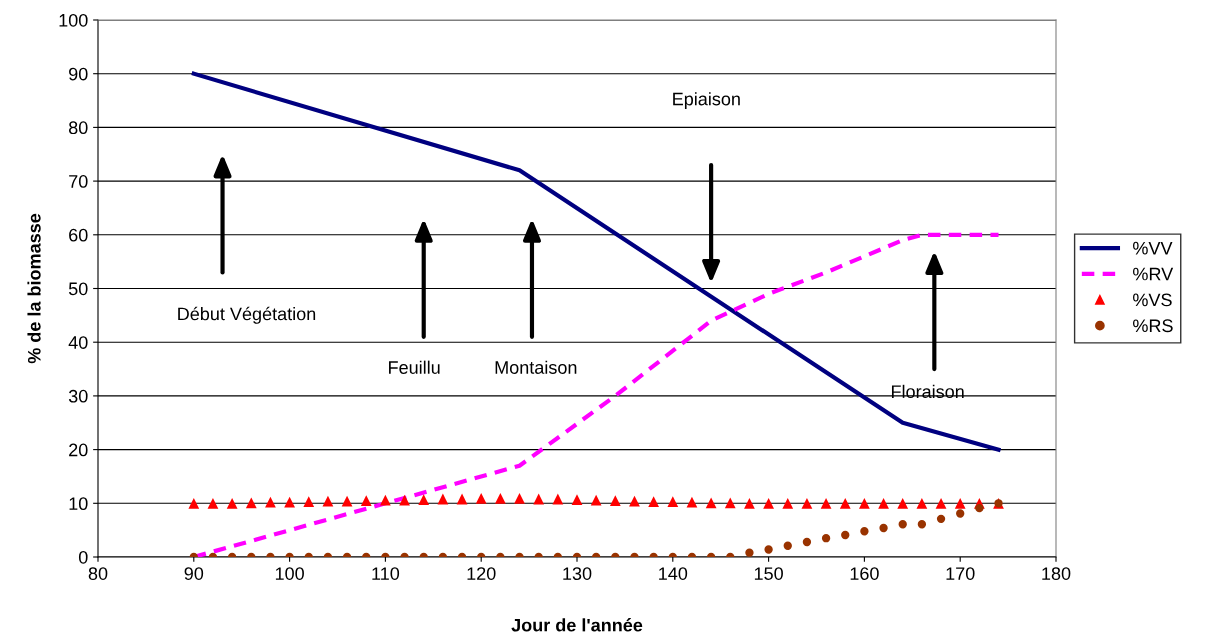  I want to click on x-tick-label: 150, so click(768, 573).